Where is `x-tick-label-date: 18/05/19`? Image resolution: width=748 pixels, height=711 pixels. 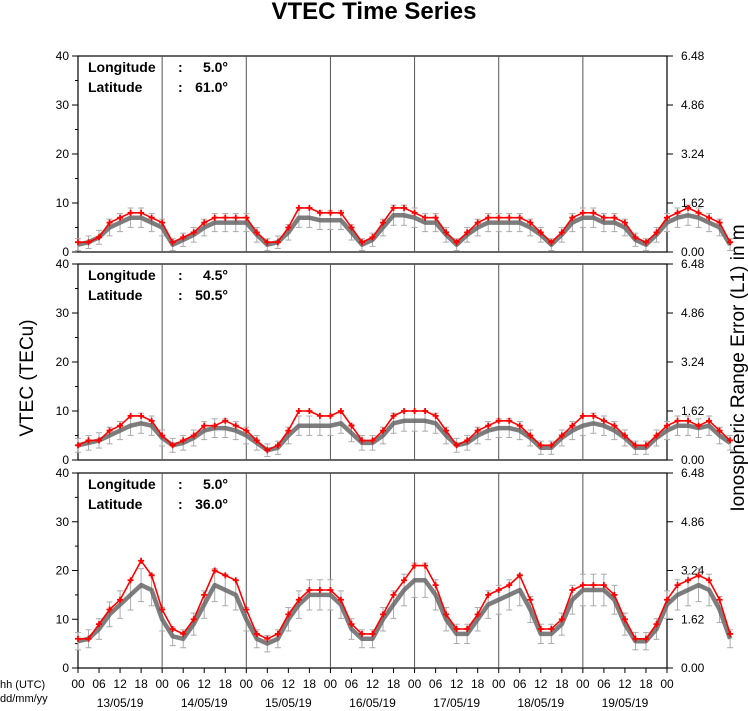 x-tick-label-date: 18/05/19 is located at coordinates (540, 703).